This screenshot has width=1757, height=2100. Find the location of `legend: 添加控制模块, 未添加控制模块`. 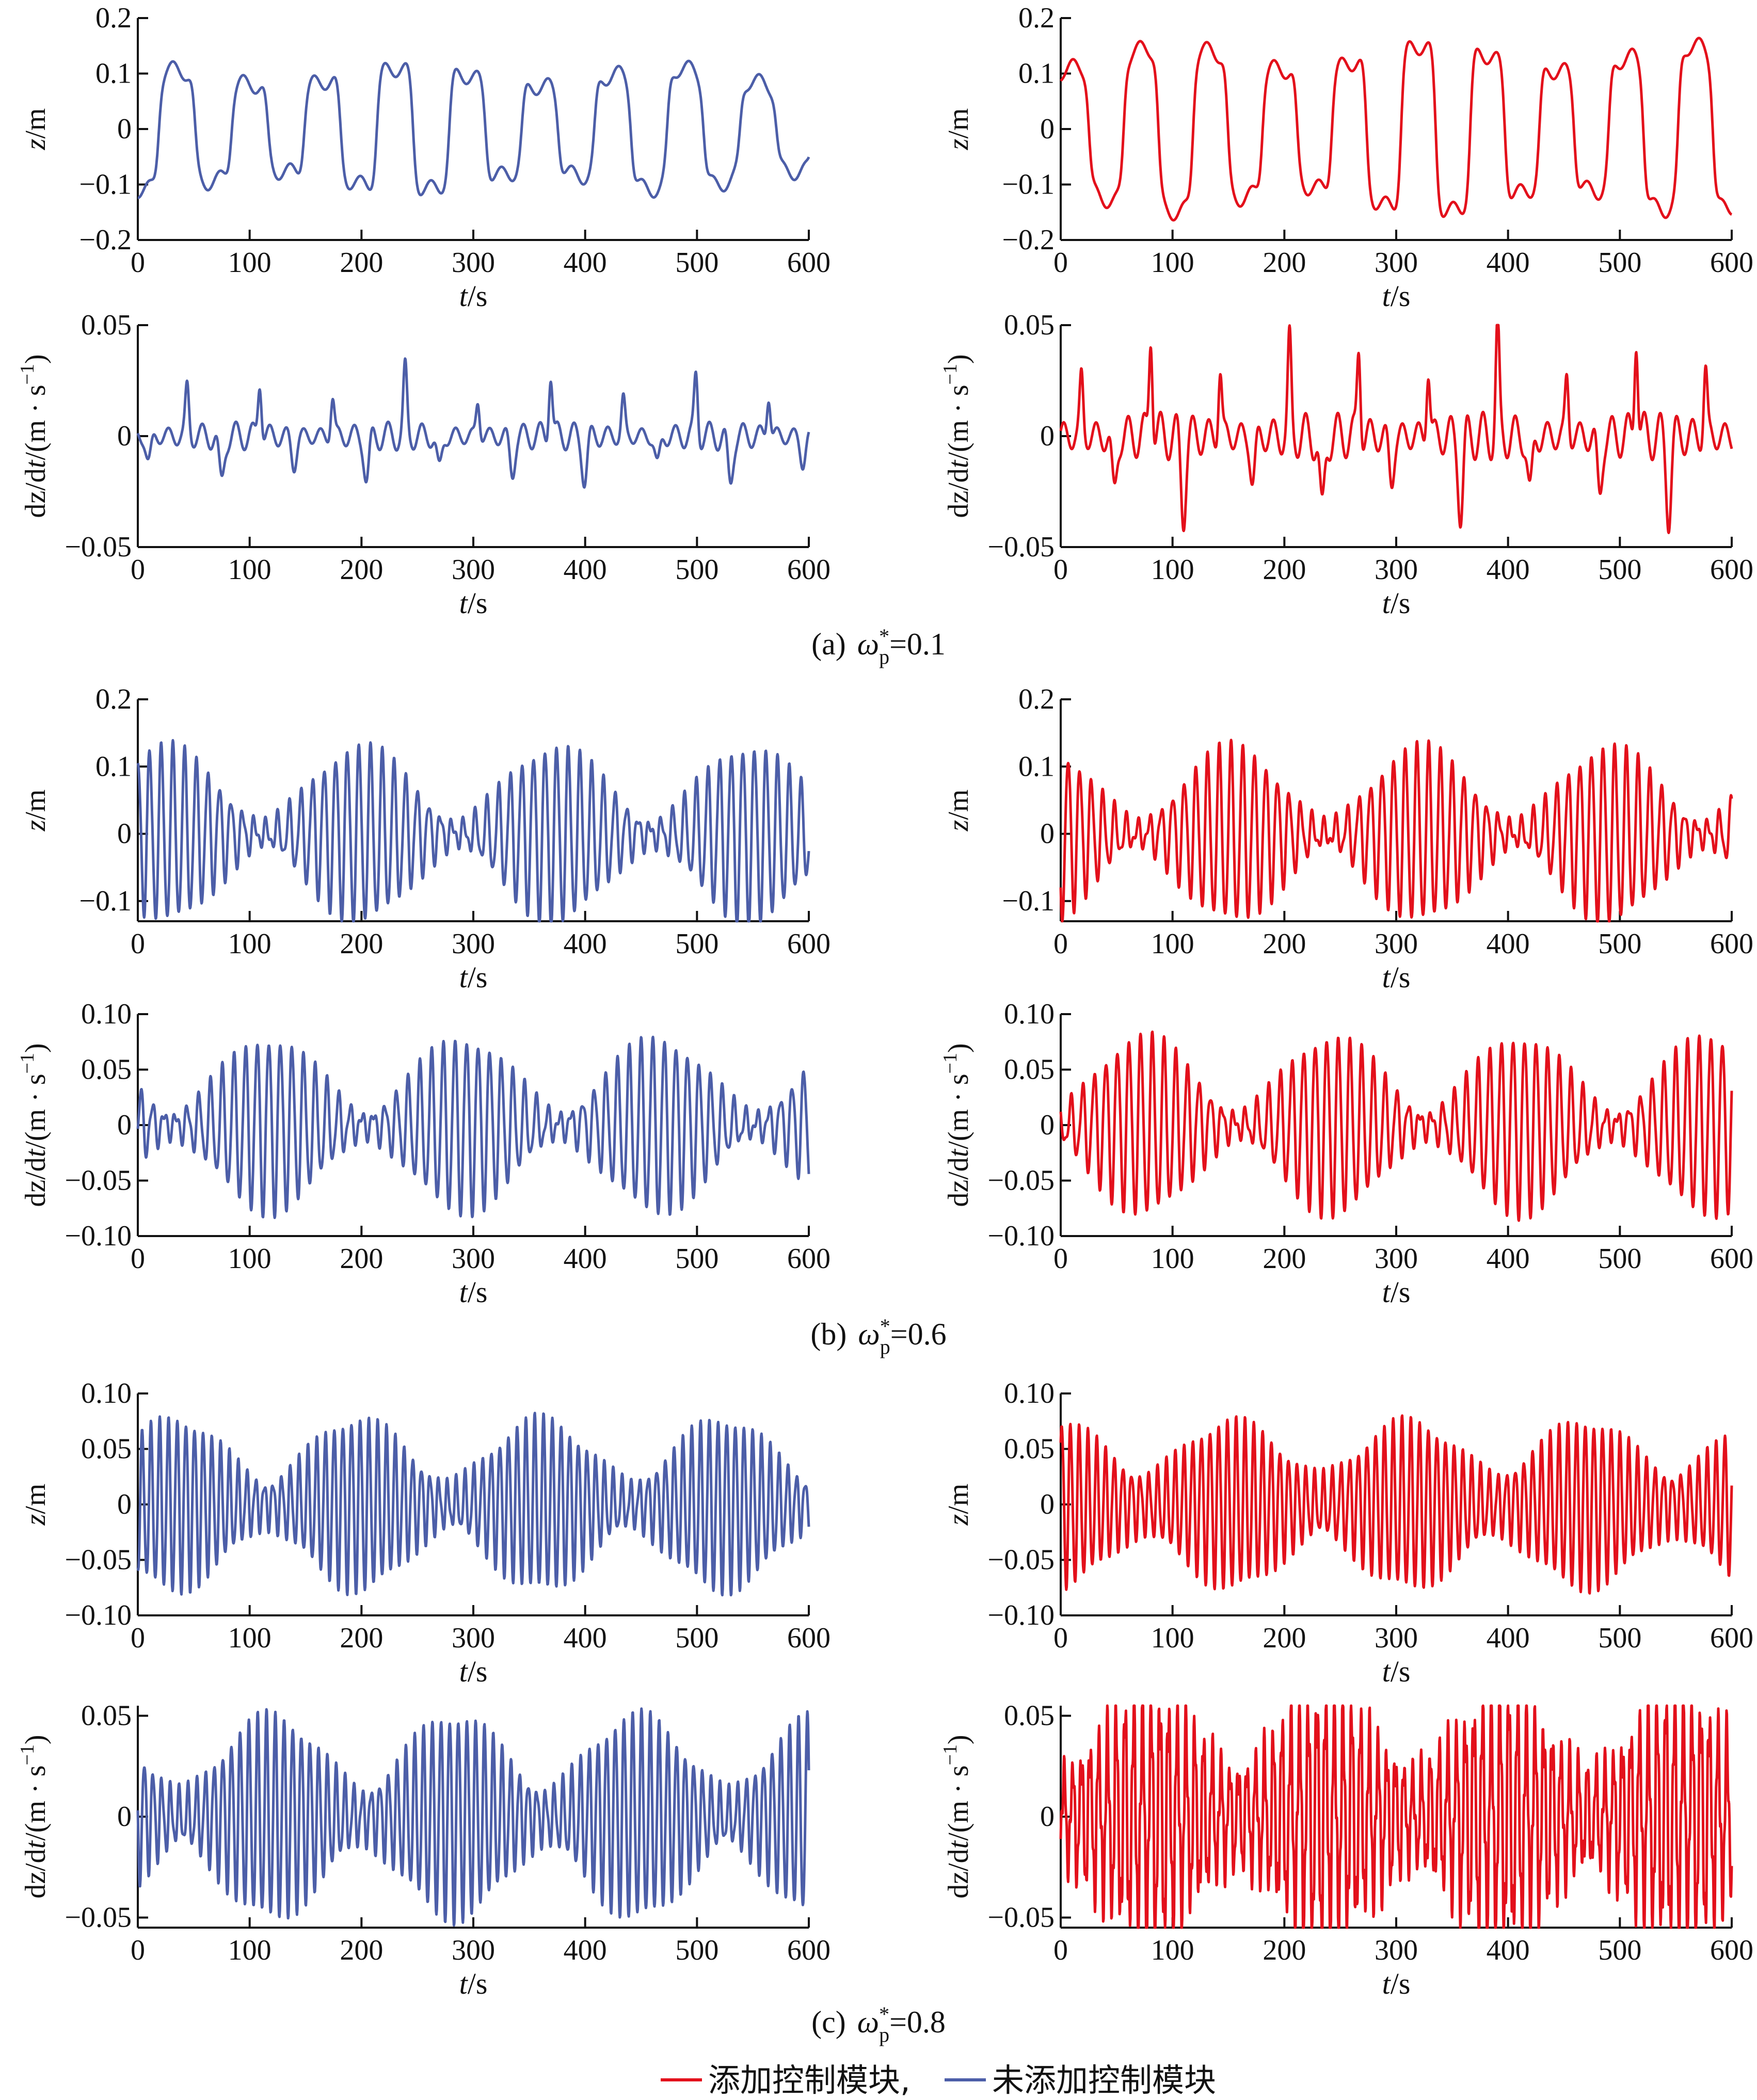

legend: 添加控制模块, 未添加控制模块 is located at coordinates (938, 2080).